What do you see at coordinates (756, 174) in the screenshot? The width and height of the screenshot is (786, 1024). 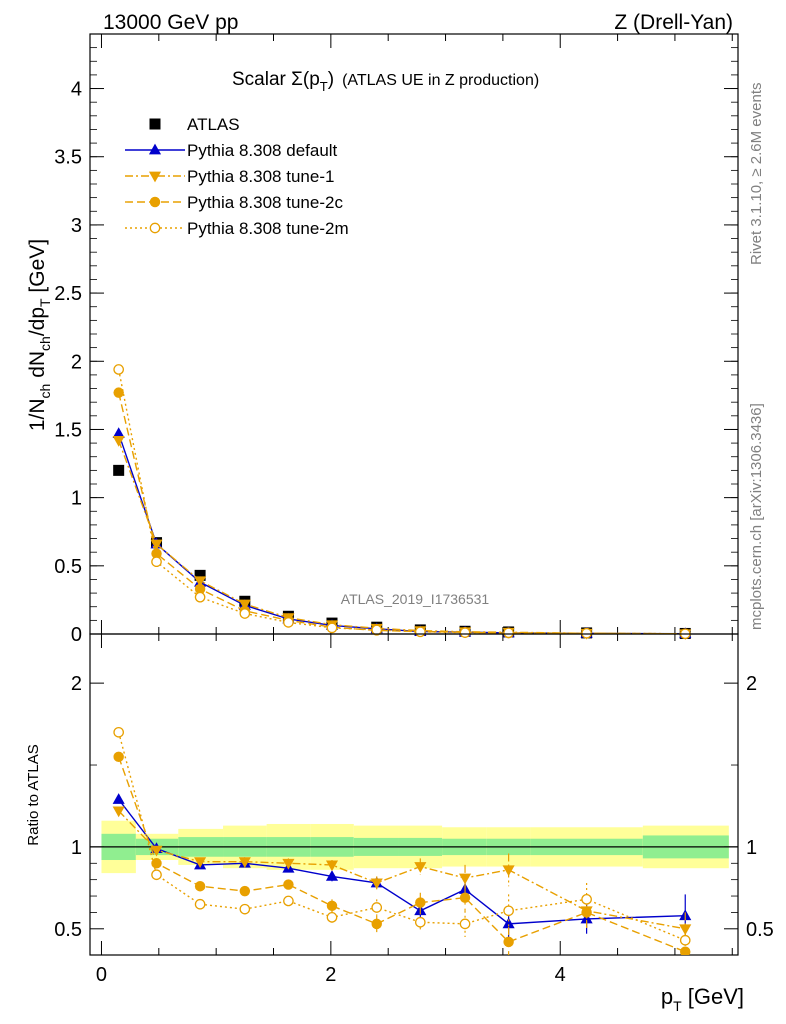 I see `side-label-rivet: Rivet 3.1.10, ≥ 2.6M events` at bounding box center [756, 174].